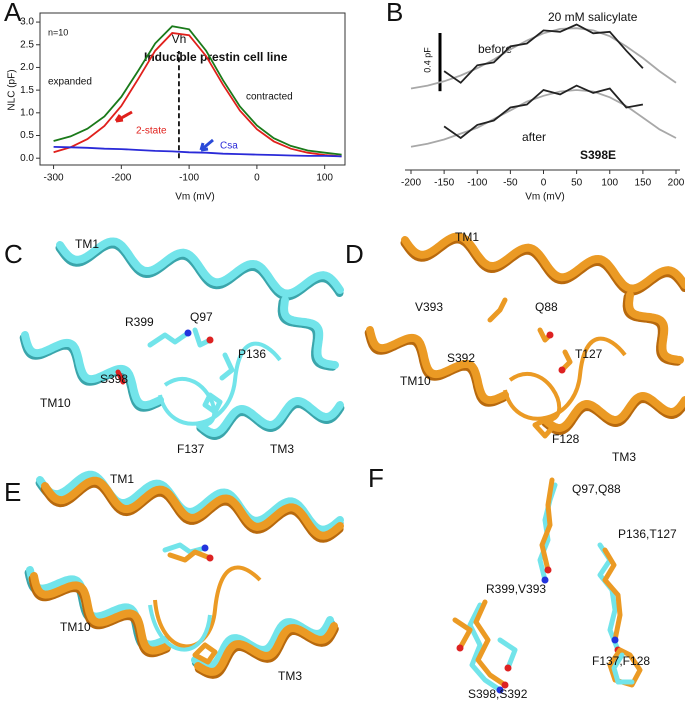 The image size is (685, 714). I want to click on y-tick-label: 1.0, so click(27, 112).